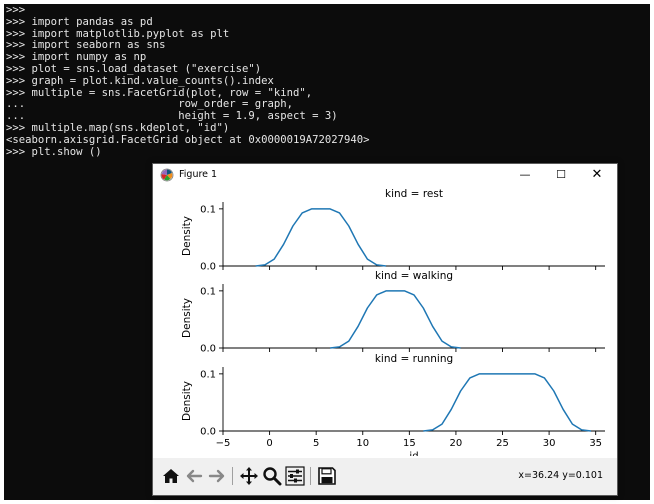  I want to click on console-line: >>> import pandas as pd, so click(79, 21).